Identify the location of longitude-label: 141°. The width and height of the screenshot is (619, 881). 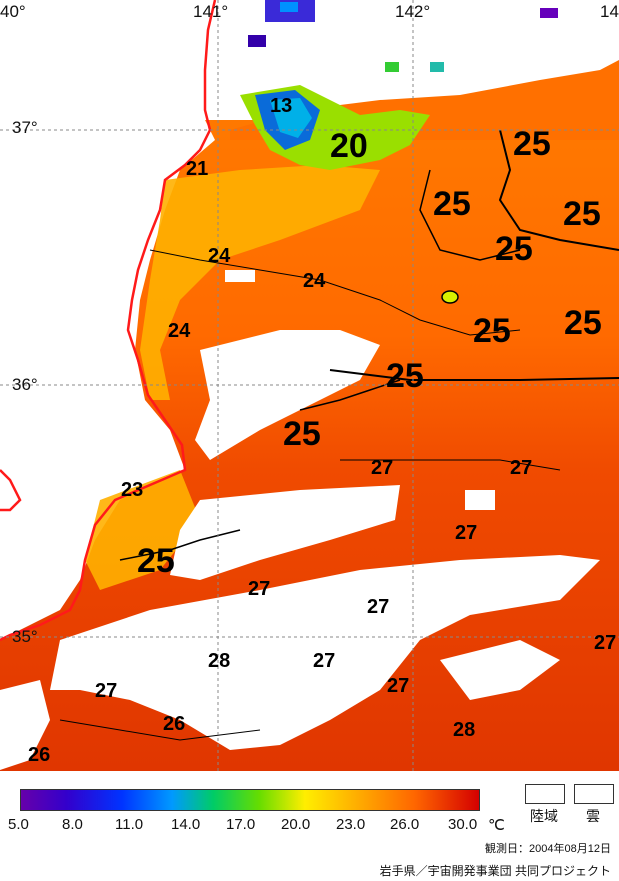
(211, 11).